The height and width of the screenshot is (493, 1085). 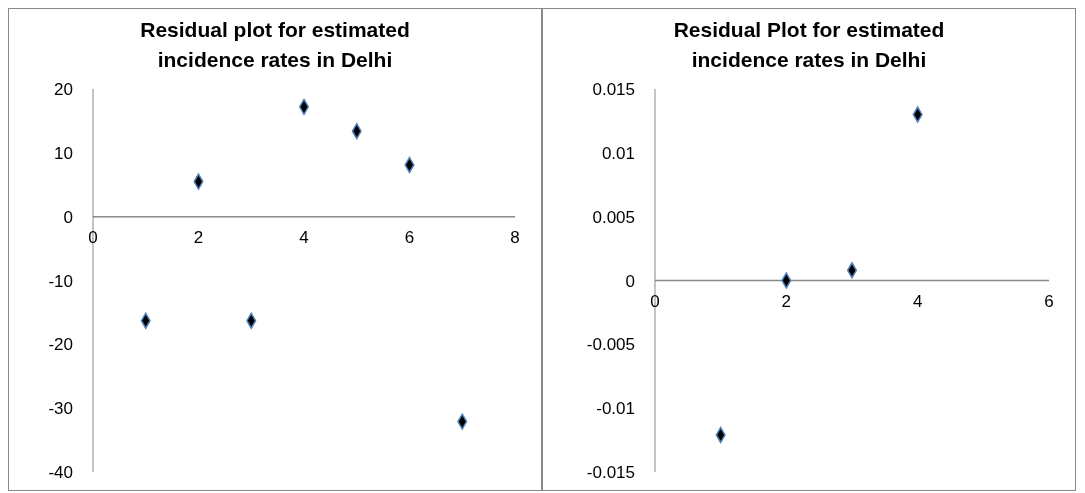 I want to click on y-tick-label: -40, so click(x=60, y=473).